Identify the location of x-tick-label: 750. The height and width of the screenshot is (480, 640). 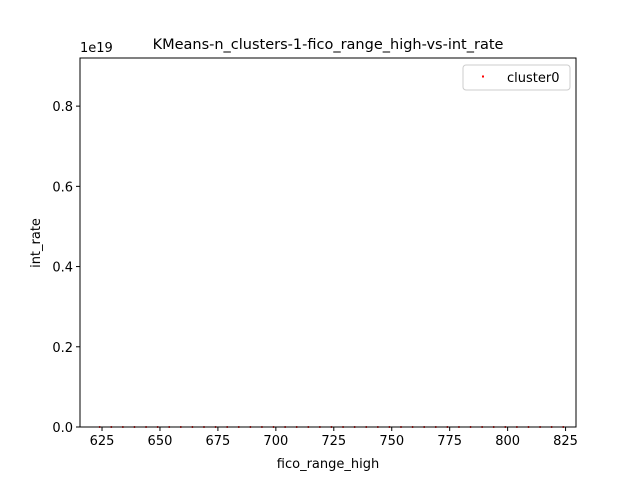
(391, 441).